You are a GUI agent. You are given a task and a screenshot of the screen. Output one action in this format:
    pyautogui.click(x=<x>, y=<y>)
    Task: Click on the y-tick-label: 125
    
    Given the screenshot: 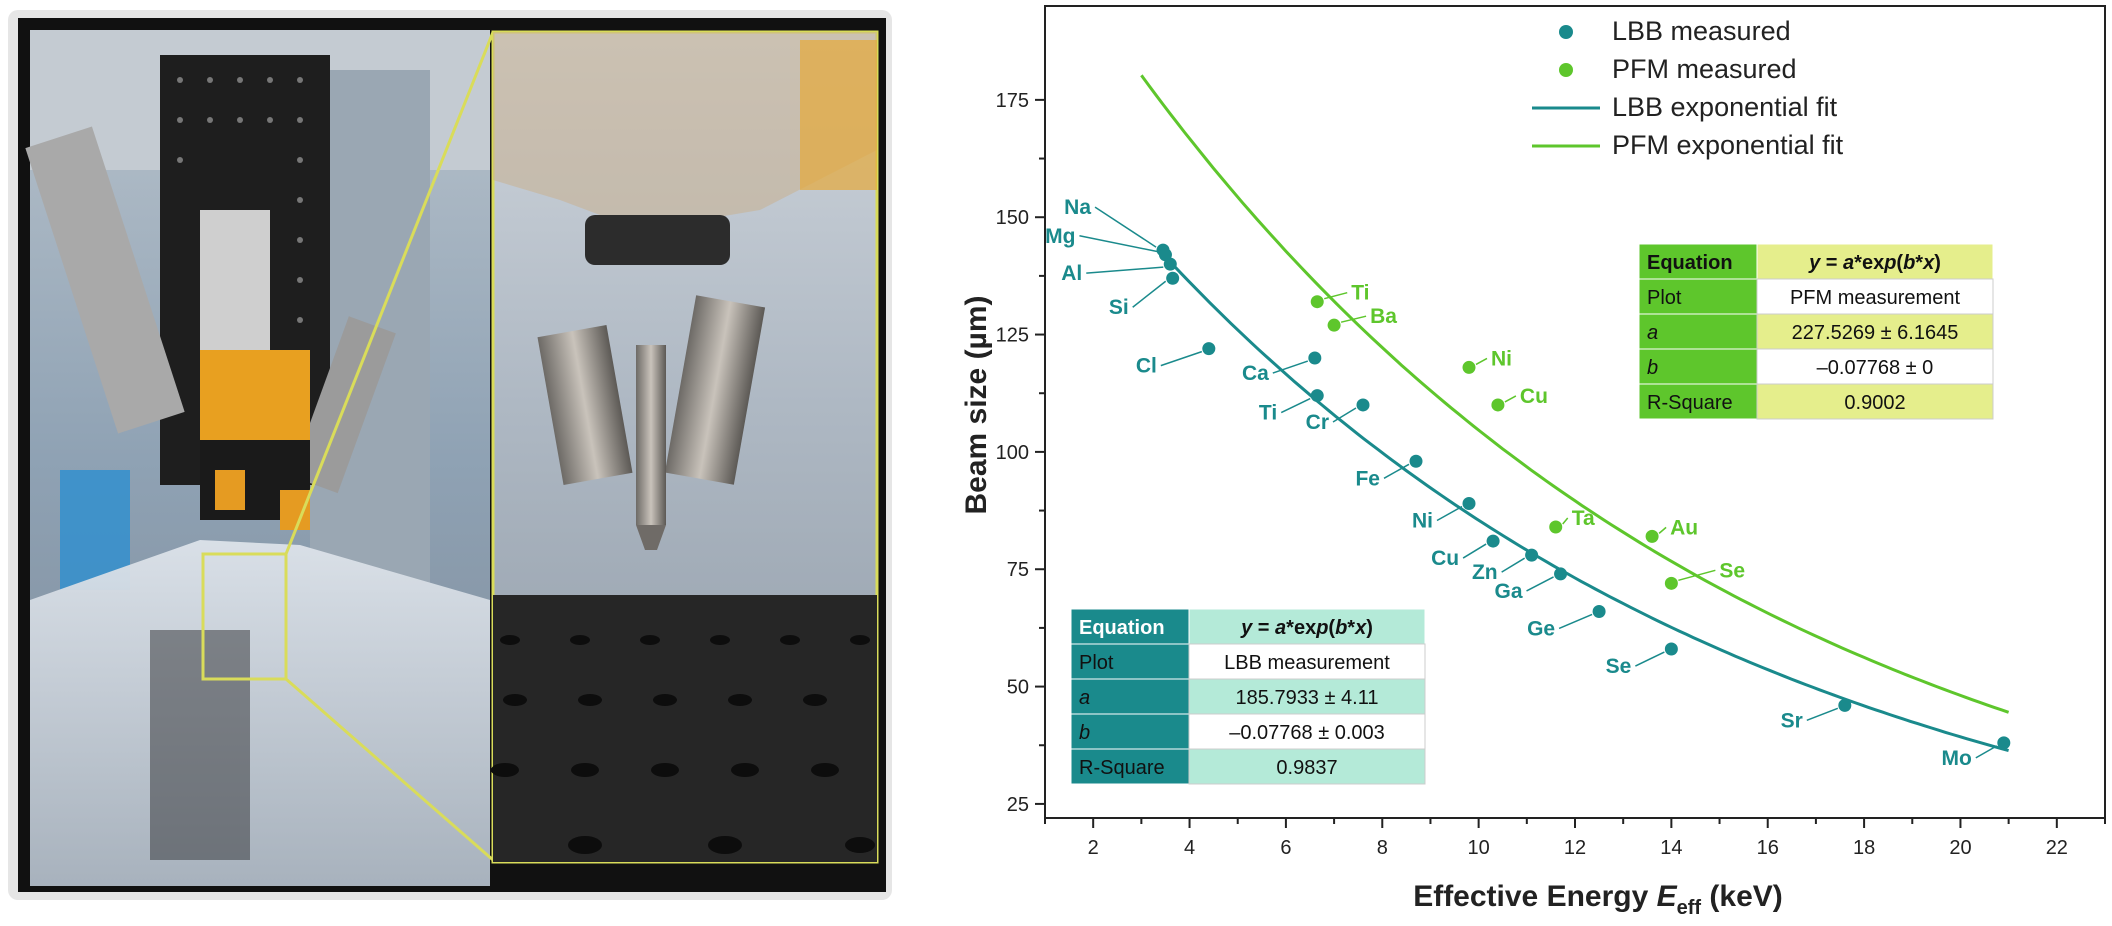 What is the action you would take?
    pyautogui.click(x=1012, y=336)
    